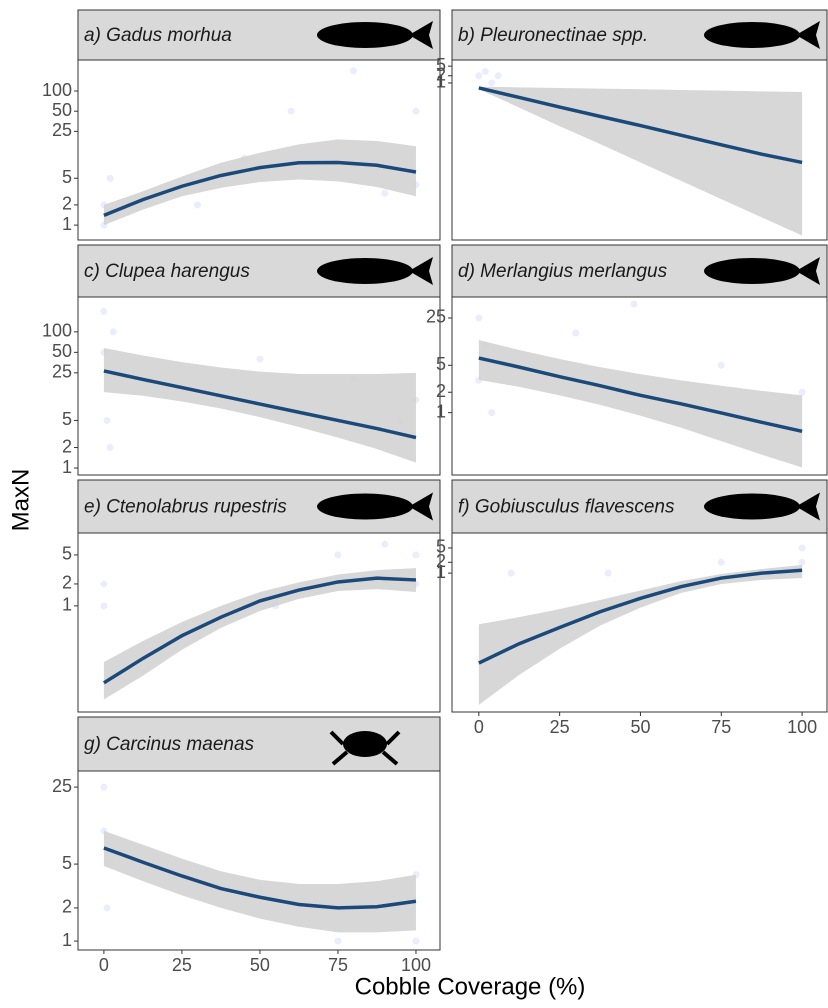  Describe the element at coordinates (185, 507) in the screenshot. I see `panel-title: e) Ctenolabrus rupestris` at that location.